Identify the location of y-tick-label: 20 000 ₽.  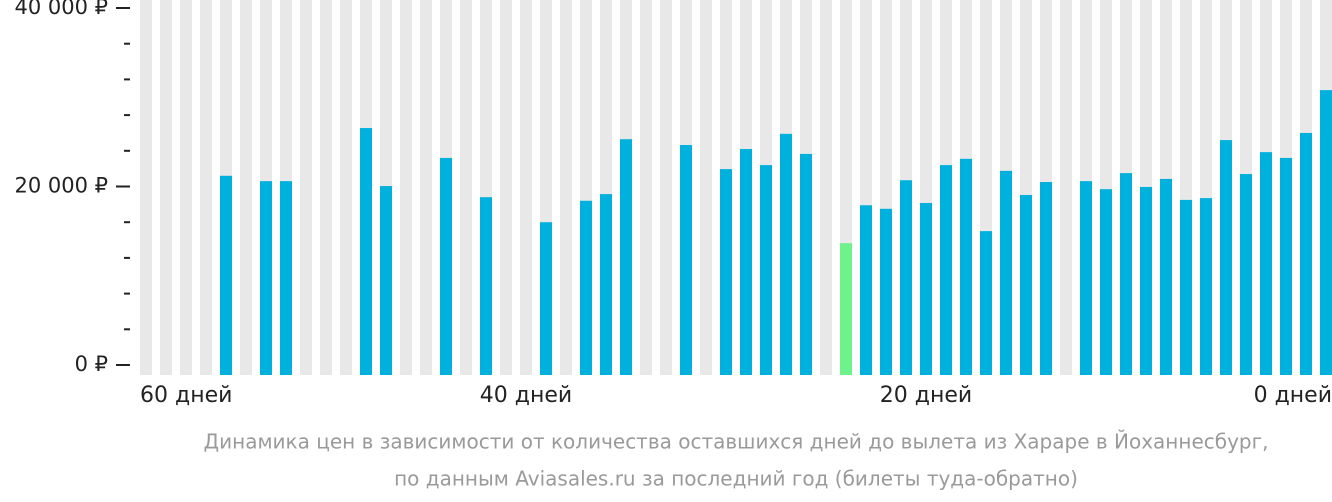
(61, 186).